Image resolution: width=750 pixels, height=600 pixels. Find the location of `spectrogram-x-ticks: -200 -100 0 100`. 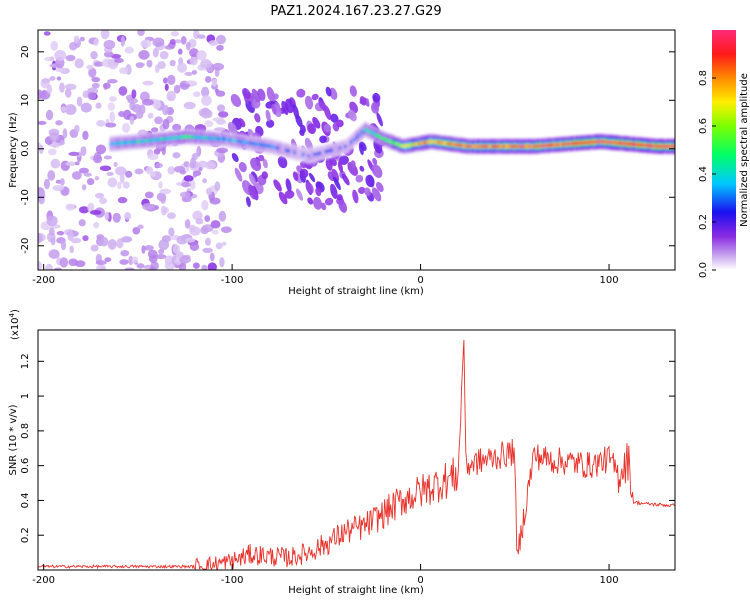

spectrogram-x-ticks: -200 -100 0 100 is located at coordinates (325, 275).